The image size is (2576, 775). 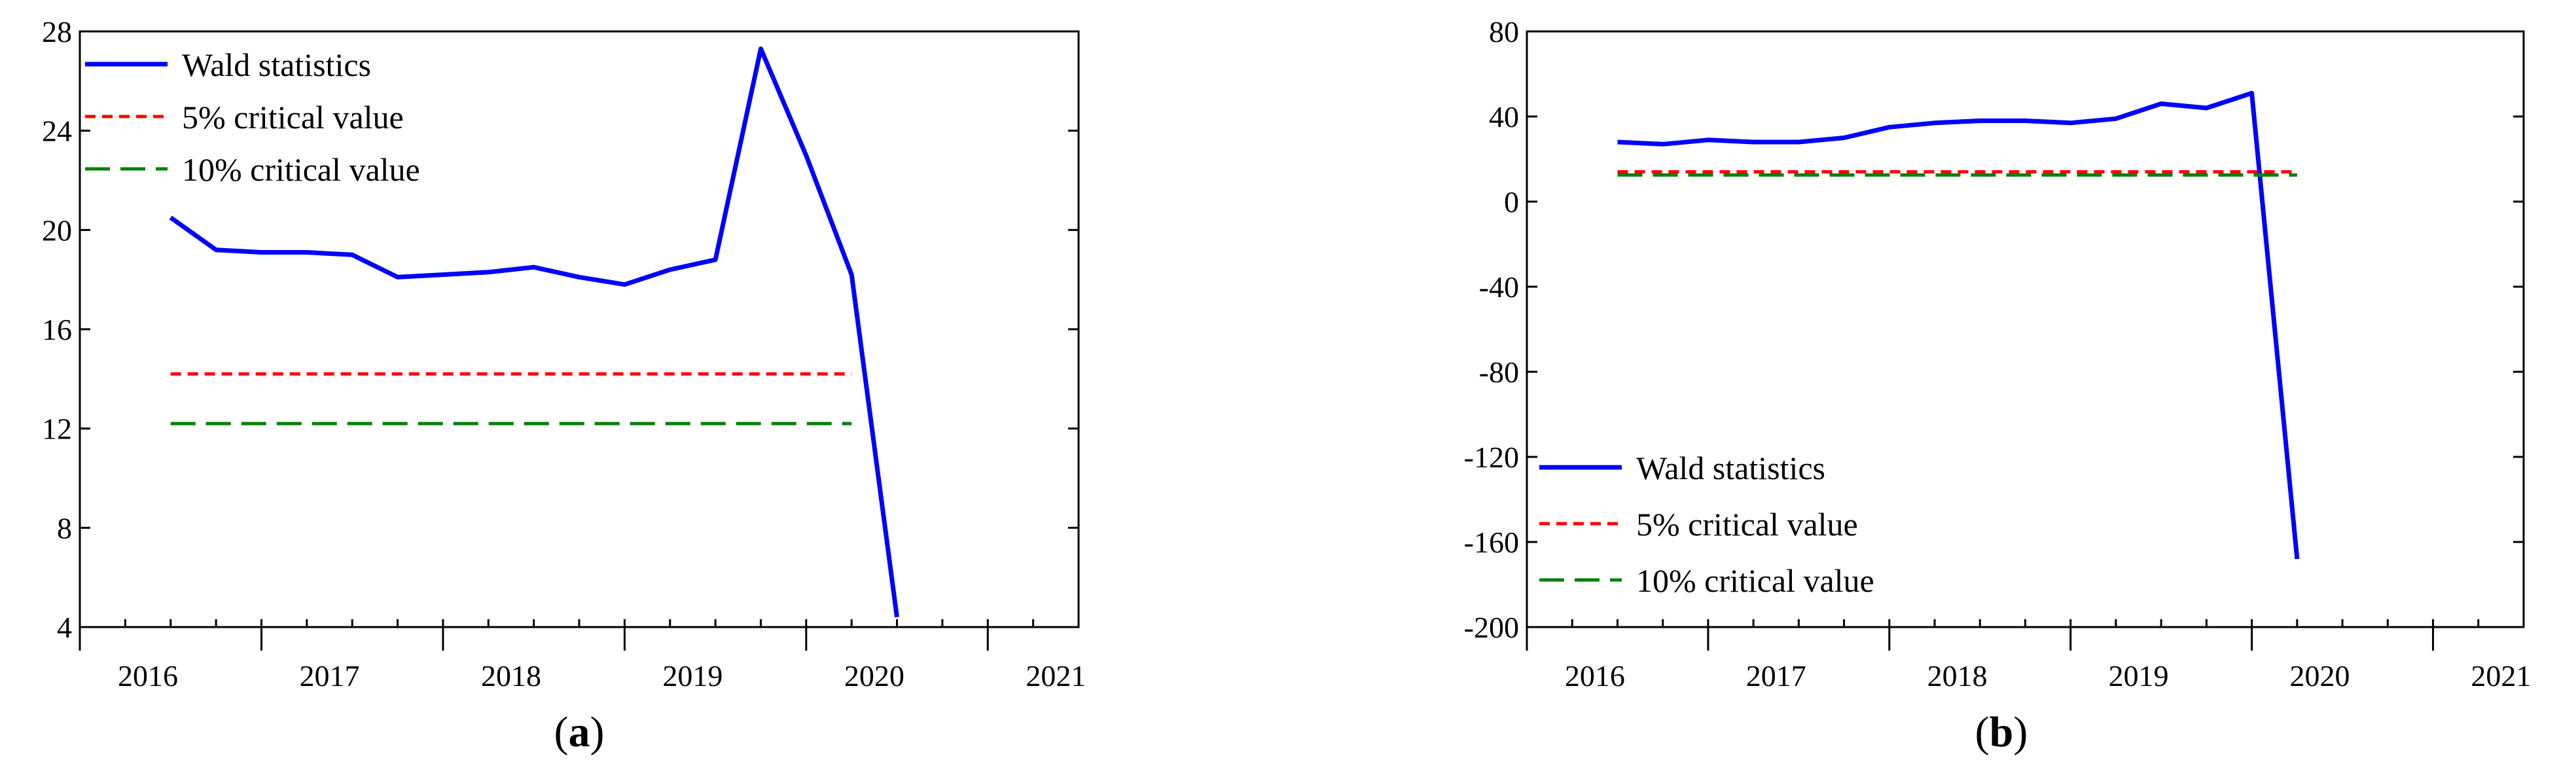 I want to click on y-tick-label: -200, so click(x=1491, y=628).